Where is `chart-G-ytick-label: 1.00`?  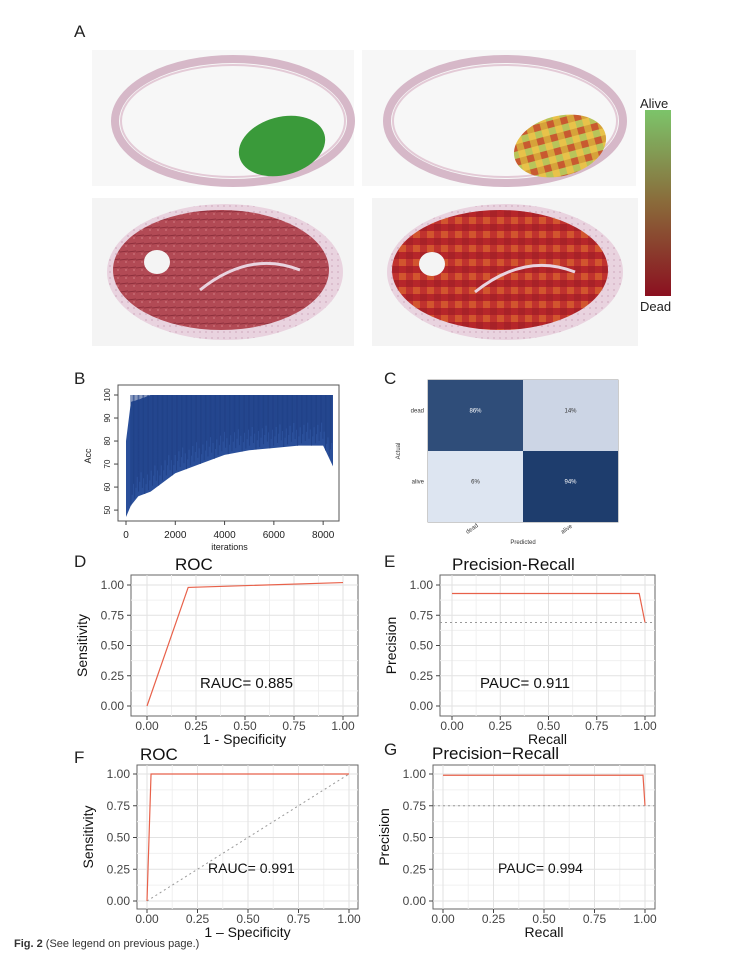
chart-G-ytick-label: 1.00 is located at coordinates (415, 774).